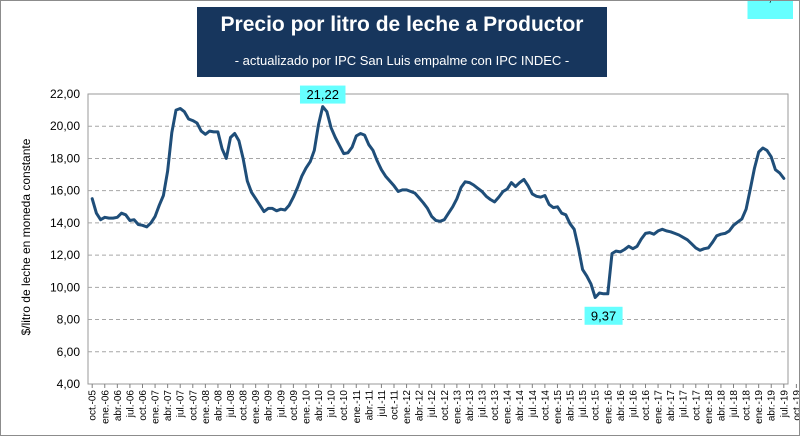  Describe the element at coordinates (206, 407) in the screenshot. I see `x-tick-label: ene.-08` at that location.